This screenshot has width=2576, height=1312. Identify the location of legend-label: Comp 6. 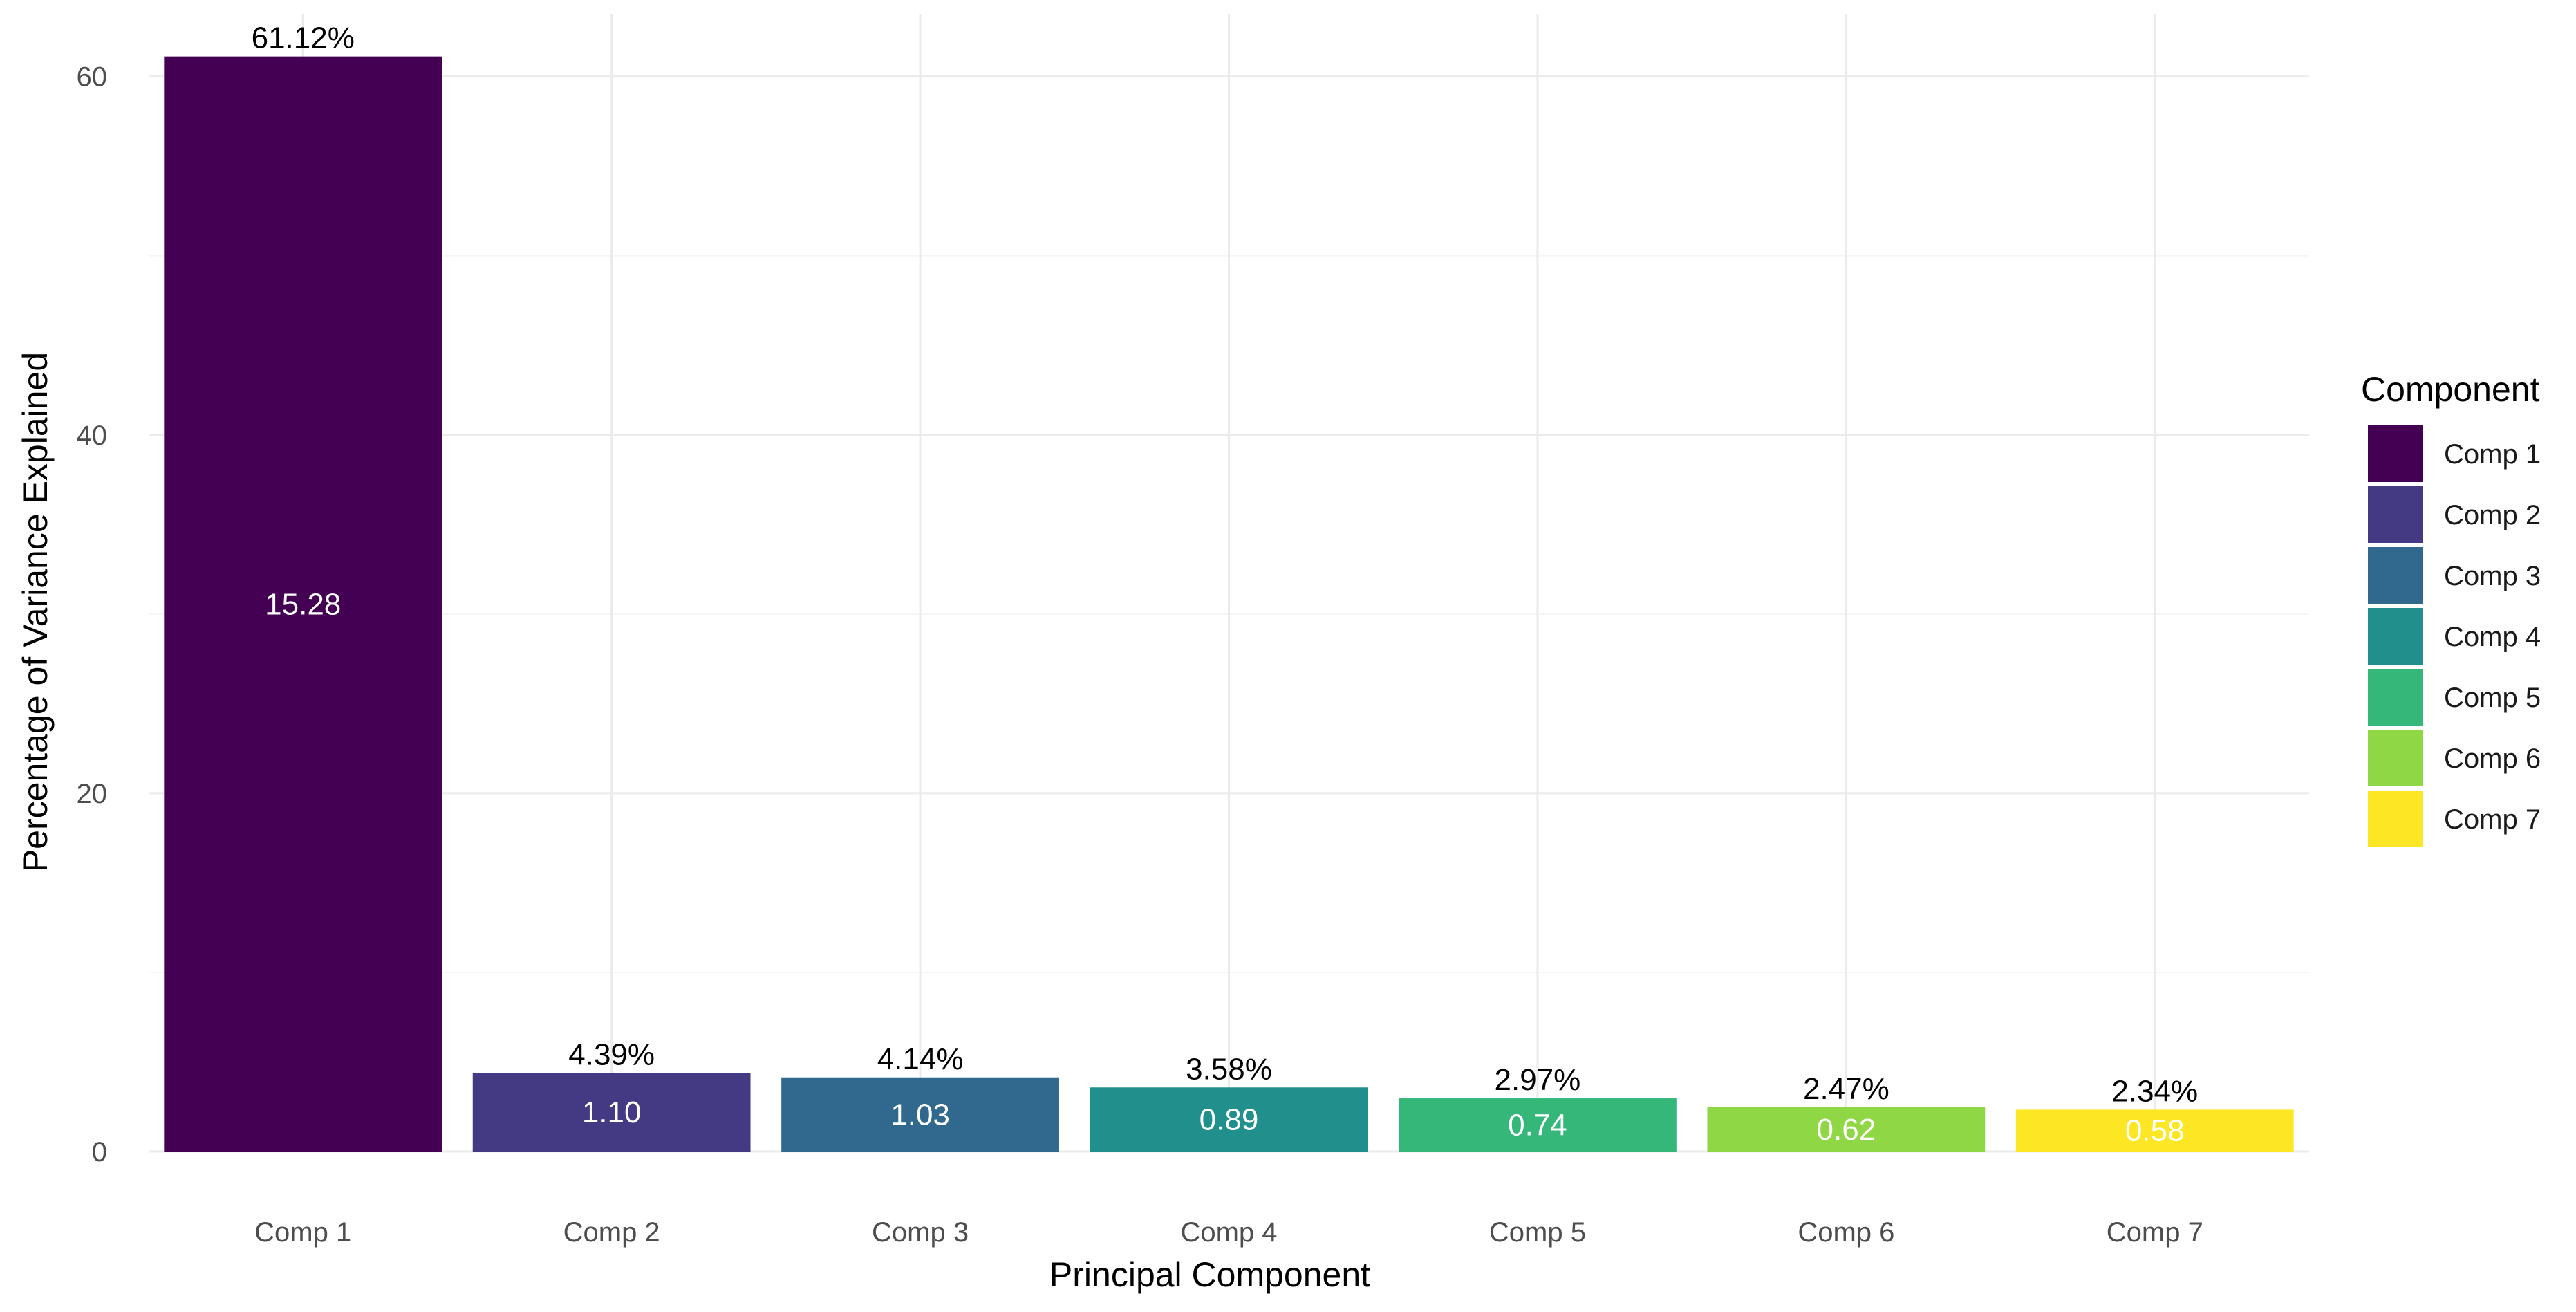
(2492, 758).